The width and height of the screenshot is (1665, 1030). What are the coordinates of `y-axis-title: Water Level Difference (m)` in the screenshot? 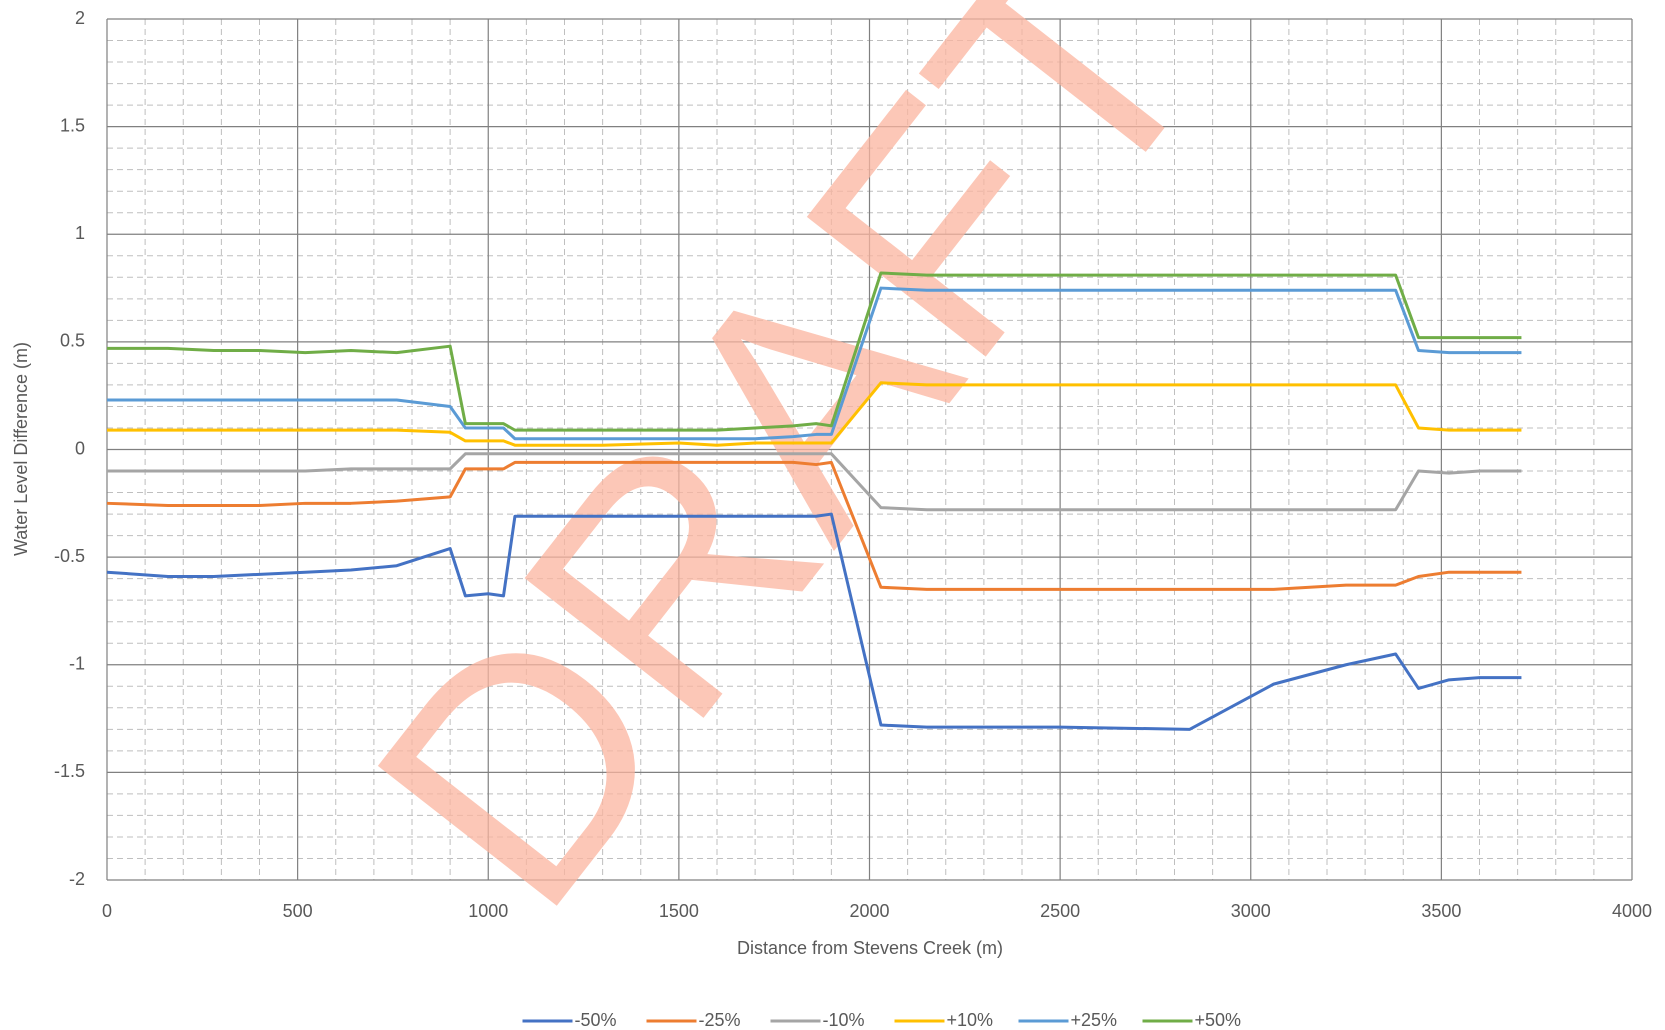 It's located at (21, 449).